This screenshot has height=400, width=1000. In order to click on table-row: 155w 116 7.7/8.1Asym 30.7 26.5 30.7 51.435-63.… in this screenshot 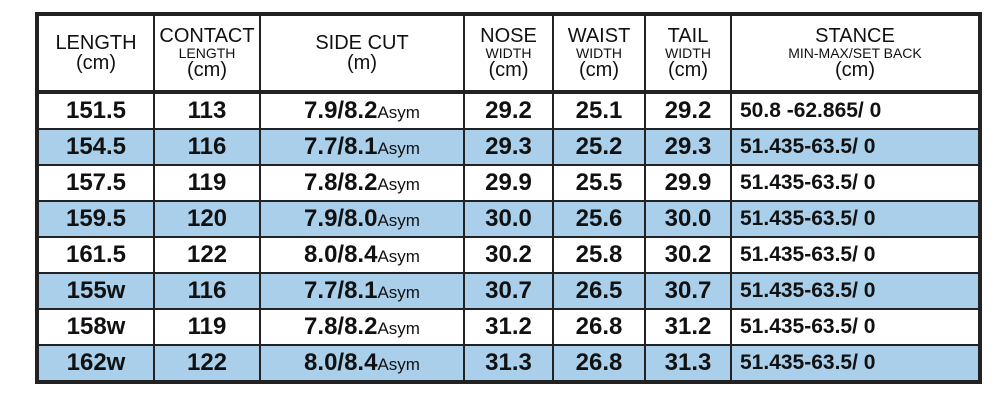, I will do `click(508, 291)`.